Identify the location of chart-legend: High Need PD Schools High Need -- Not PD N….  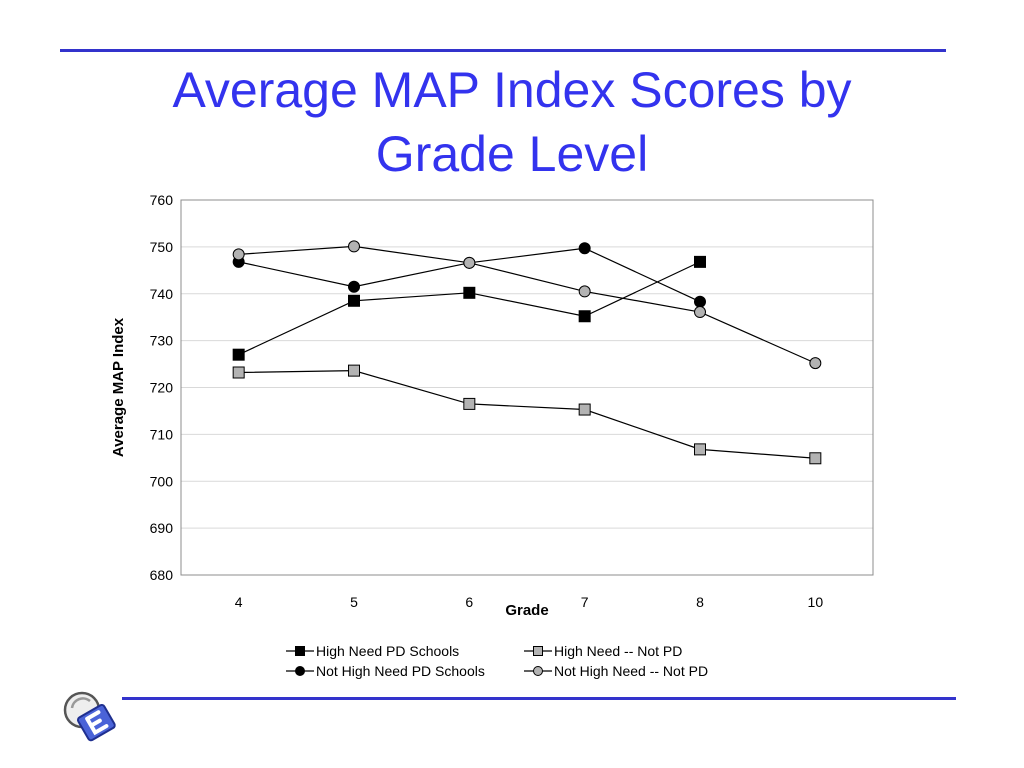
(521, 661).